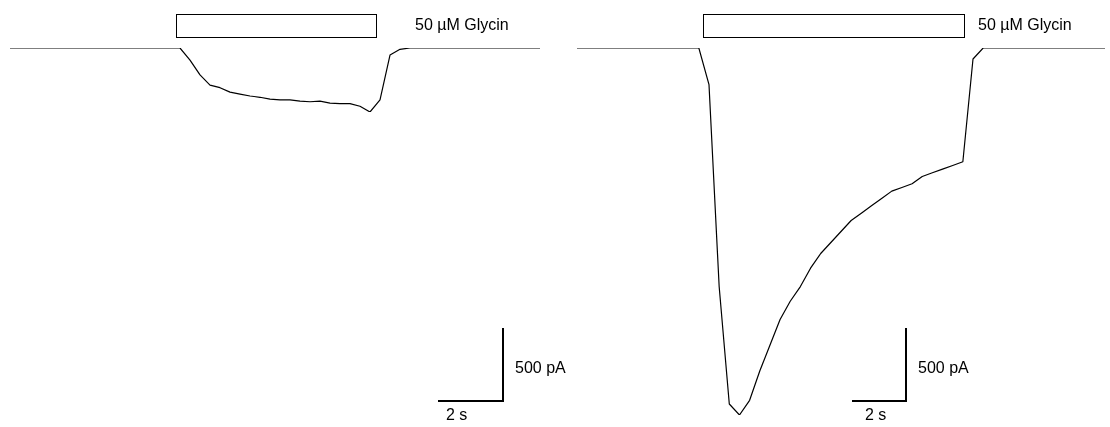  I want to click on text: 500 pA, so click(540, 368).